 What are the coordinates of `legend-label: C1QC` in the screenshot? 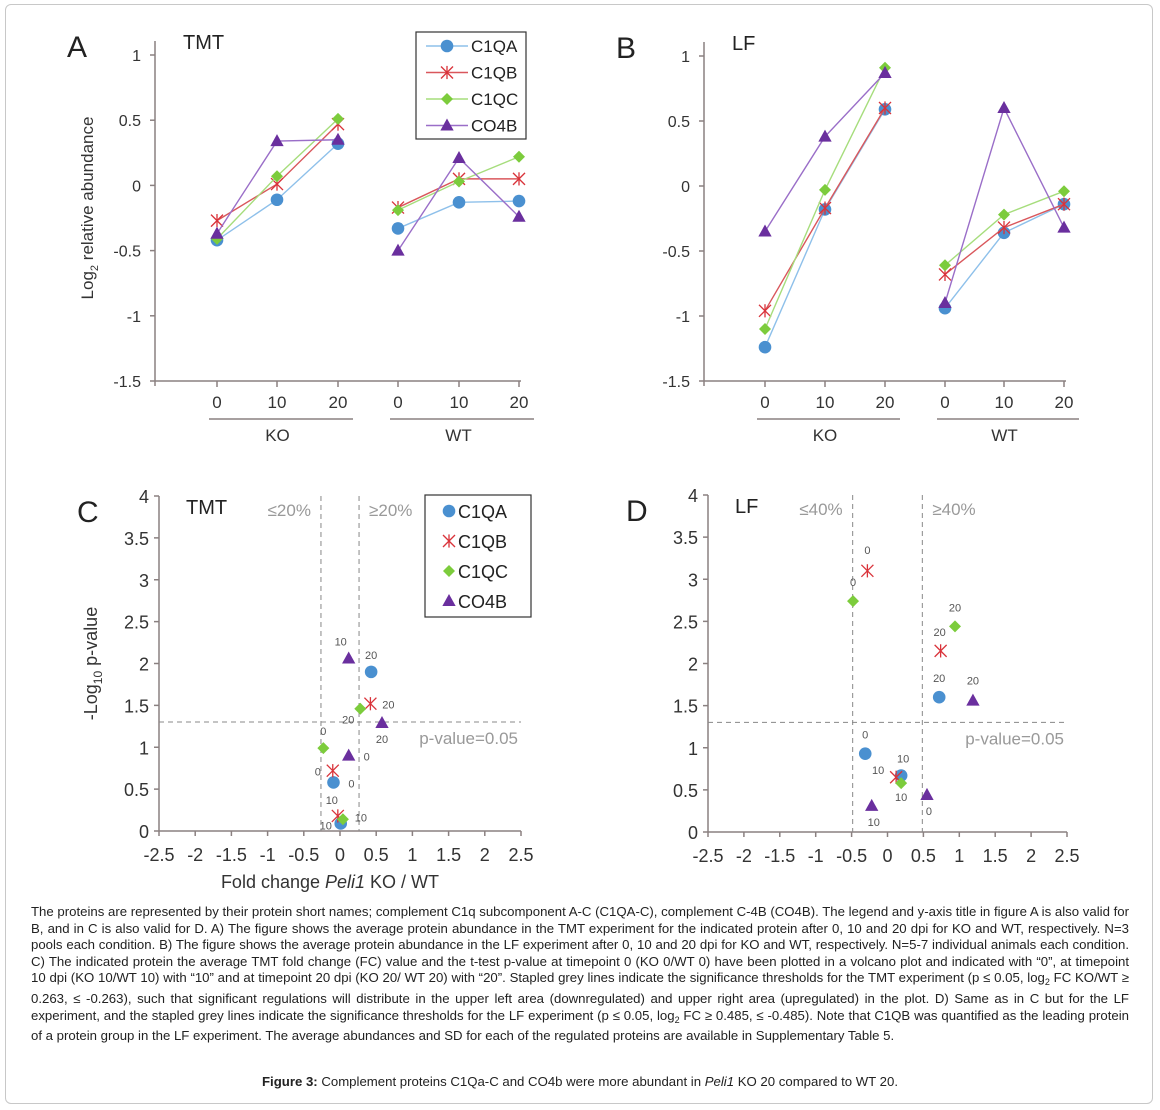 It's located at (494, 99).